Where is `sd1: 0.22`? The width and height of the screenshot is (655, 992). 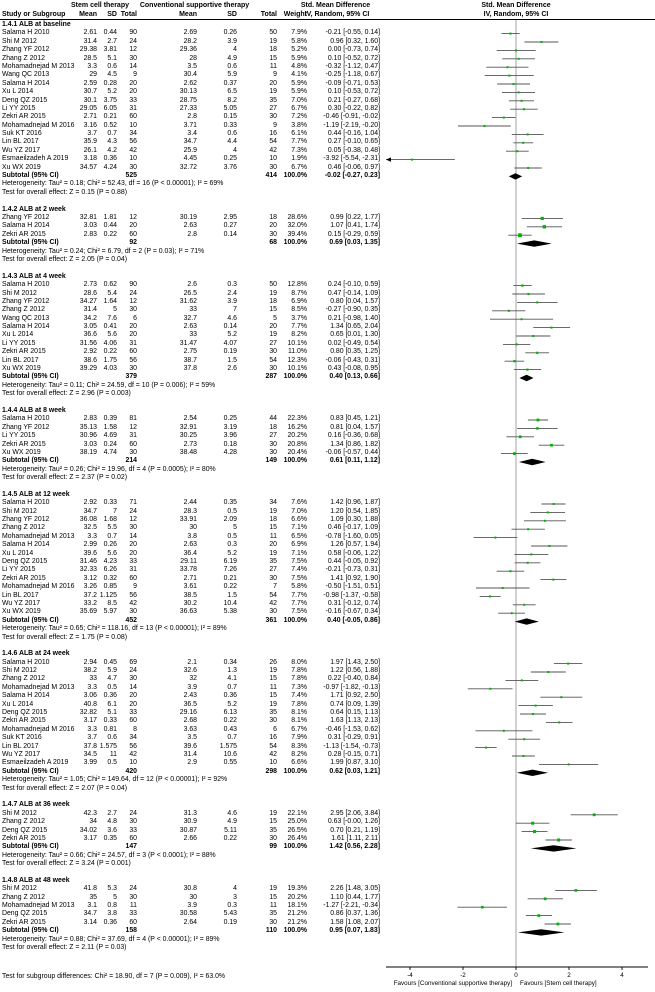 sd1: 0.22 is located at coordinates (110, 352).